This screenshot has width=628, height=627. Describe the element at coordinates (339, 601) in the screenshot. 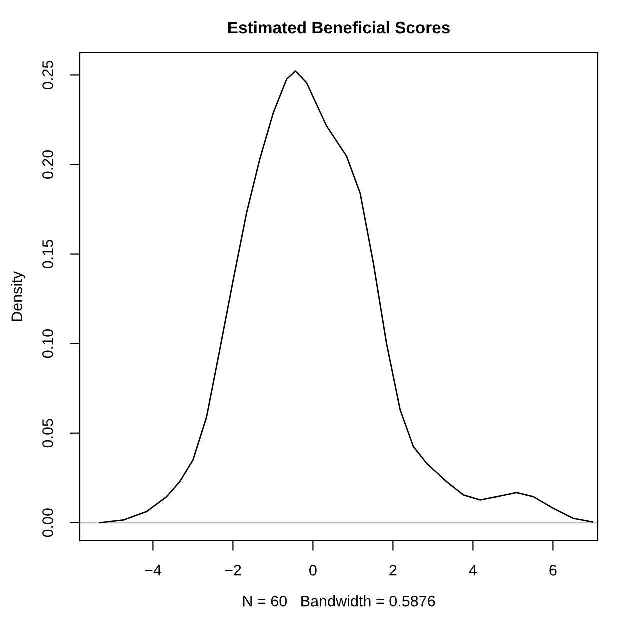

I see `x-axis-title: N = 60 Bandwidth = 0.5876` at that location.